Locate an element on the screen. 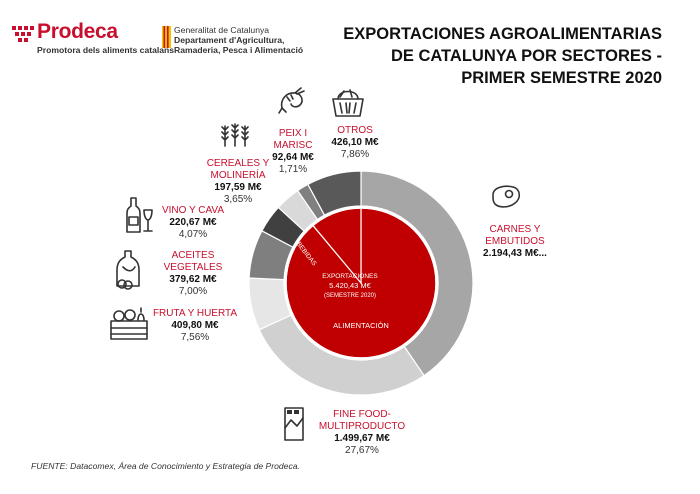 The width and height of the screenshot is (700, 494). chocolate-bar-icon is located at coordinates (294, 424).